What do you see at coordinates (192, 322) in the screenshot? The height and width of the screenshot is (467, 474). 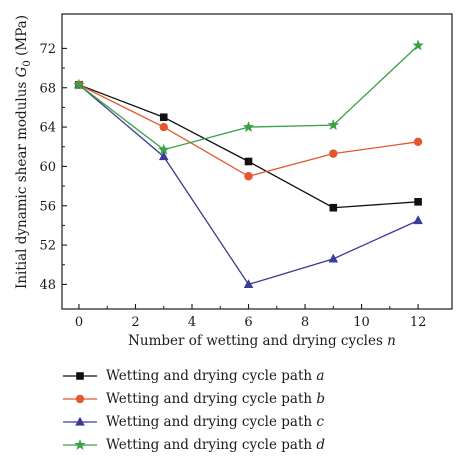 I see `x-tick-label: 4` at bounding box center [192, 322].